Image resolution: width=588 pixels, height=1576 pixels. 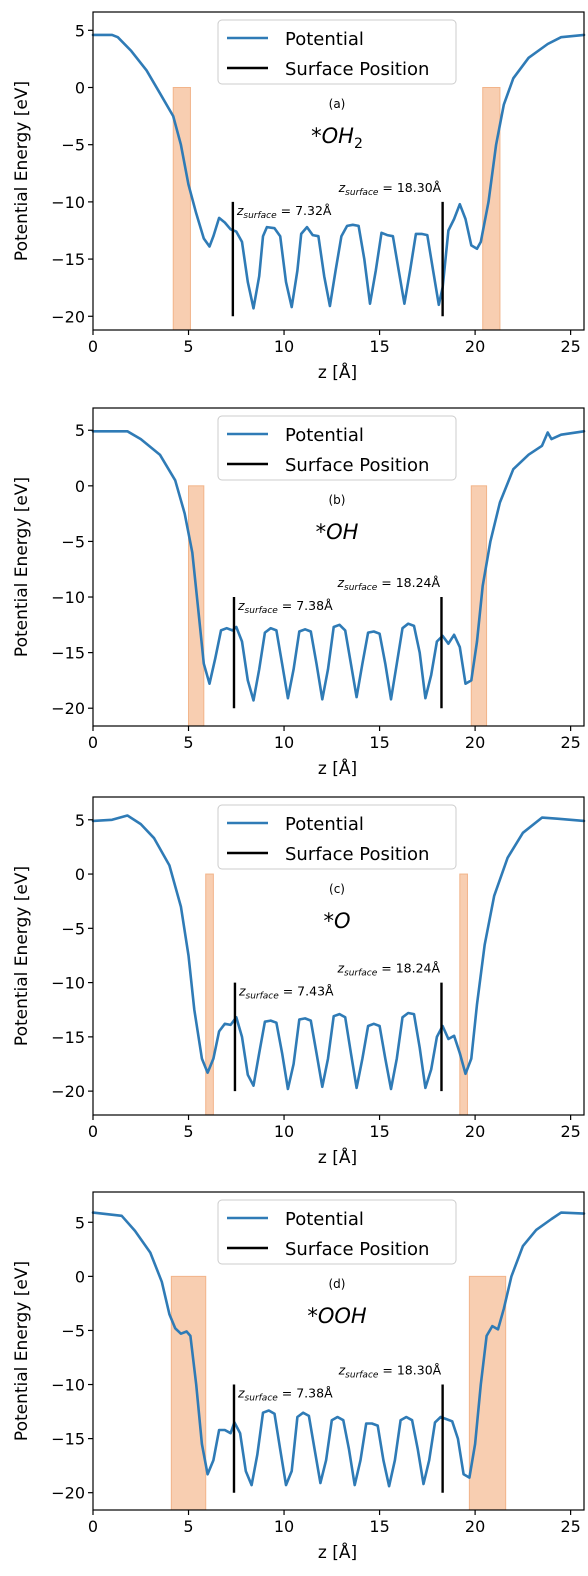 I want to click on species-label: *OH2, so click(x=337, y=138).